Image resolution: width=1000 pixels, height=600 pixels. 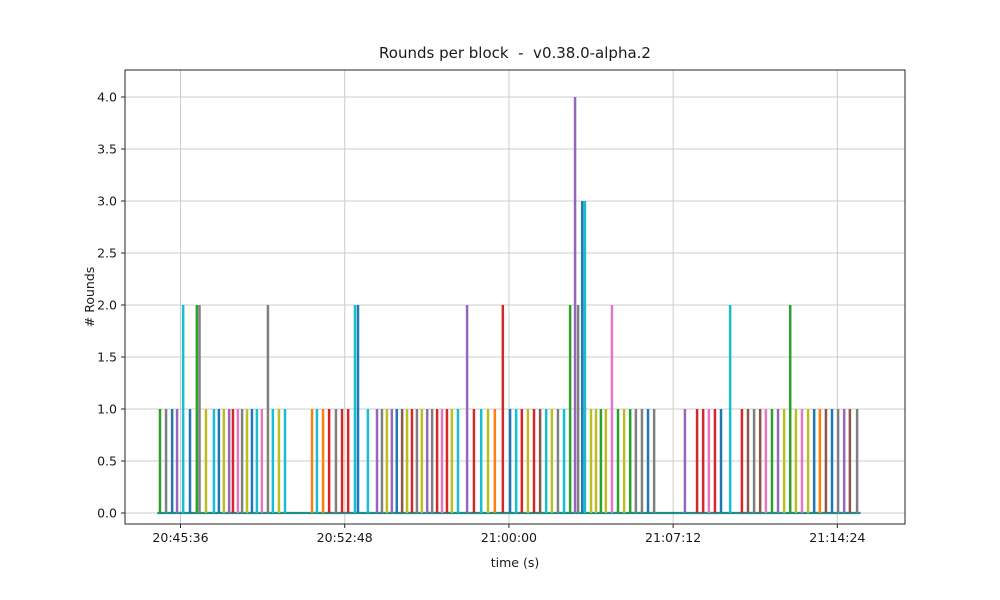 I want to click on x-axis-label: time (s), so click(x=515, y=562).